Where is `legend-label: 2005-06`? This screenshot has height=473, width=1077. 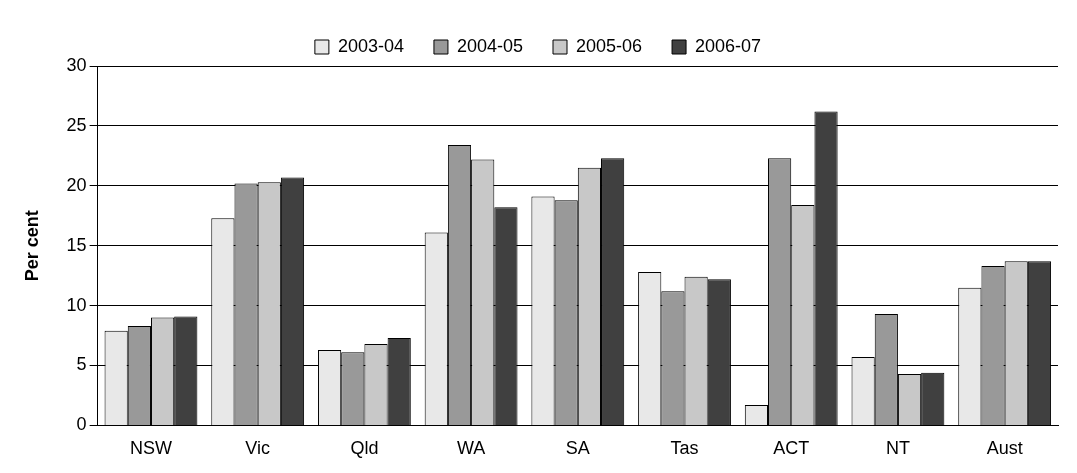
legend-label: 2005-06 is located at coordinates (609, 45).